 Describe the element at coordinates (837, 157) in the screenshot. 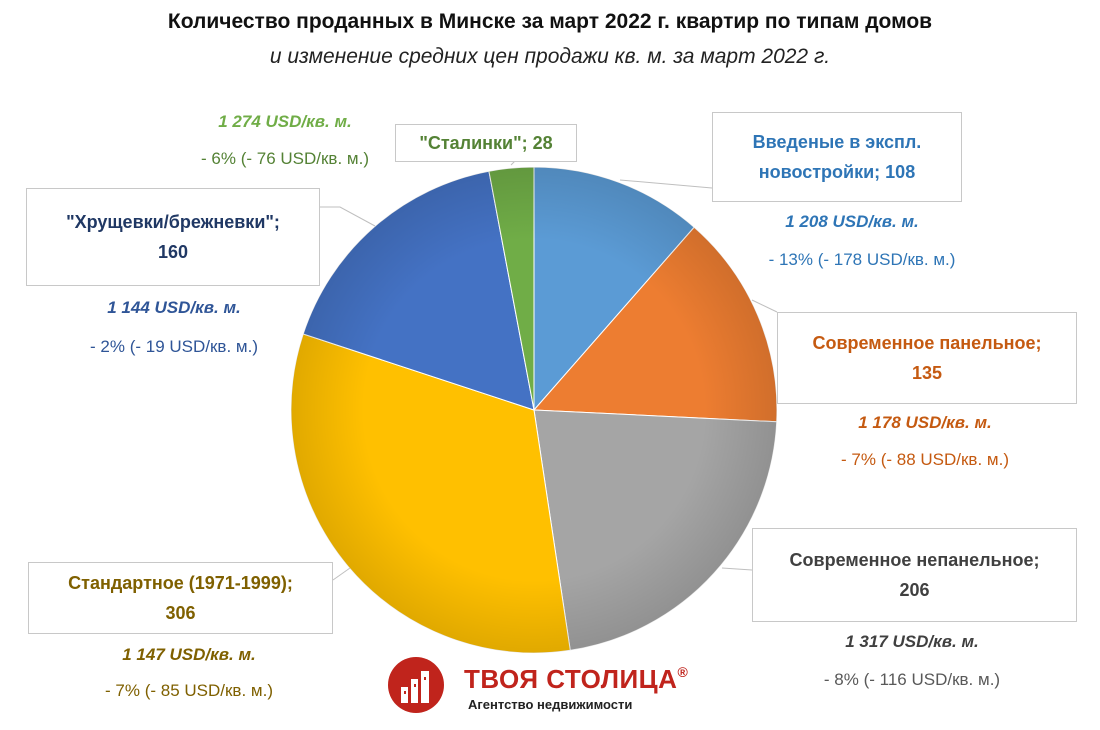

I see `callout-novostroyki: Введеные в экспл. новостройки; 108` at that location.